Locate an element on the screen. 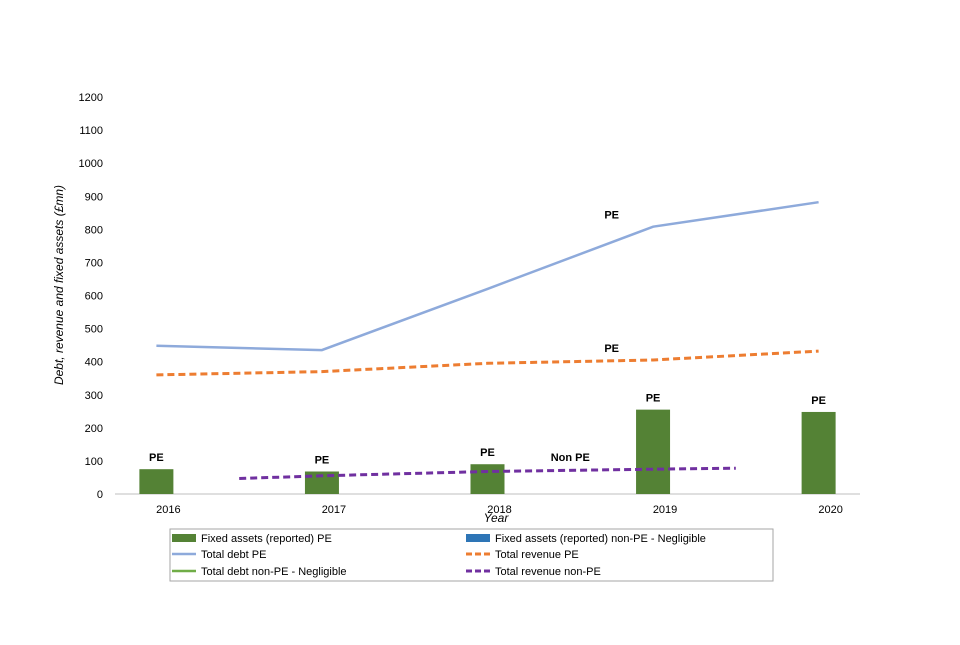 This screenshot has width=960, height=645. y-tick-label: 100 is located at coordinates (94, 462).